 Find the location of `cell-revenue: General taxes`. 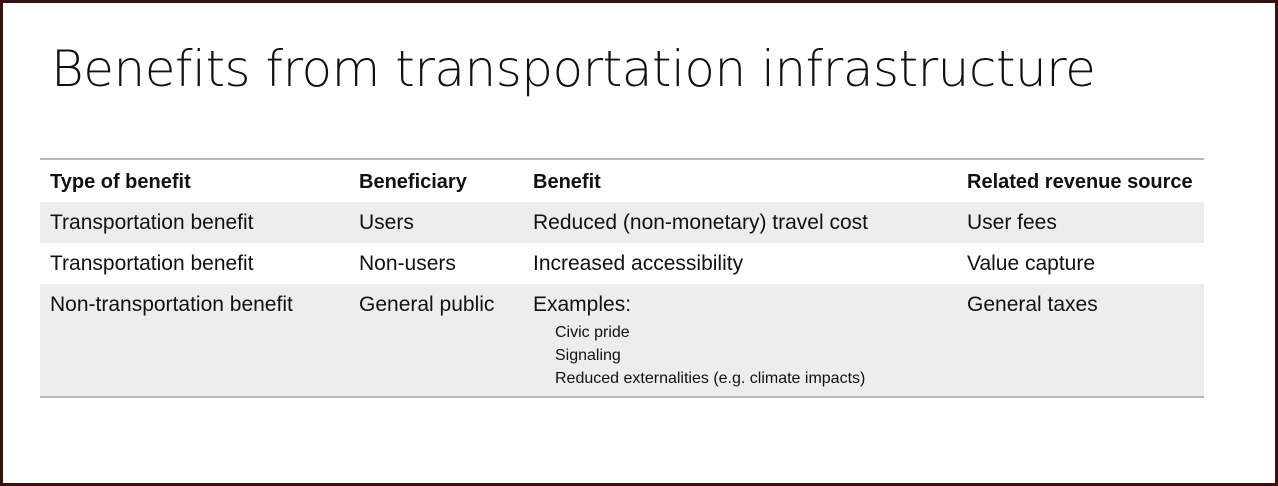

cell-revenue: General taxes is located at coordinates (1080, 340).